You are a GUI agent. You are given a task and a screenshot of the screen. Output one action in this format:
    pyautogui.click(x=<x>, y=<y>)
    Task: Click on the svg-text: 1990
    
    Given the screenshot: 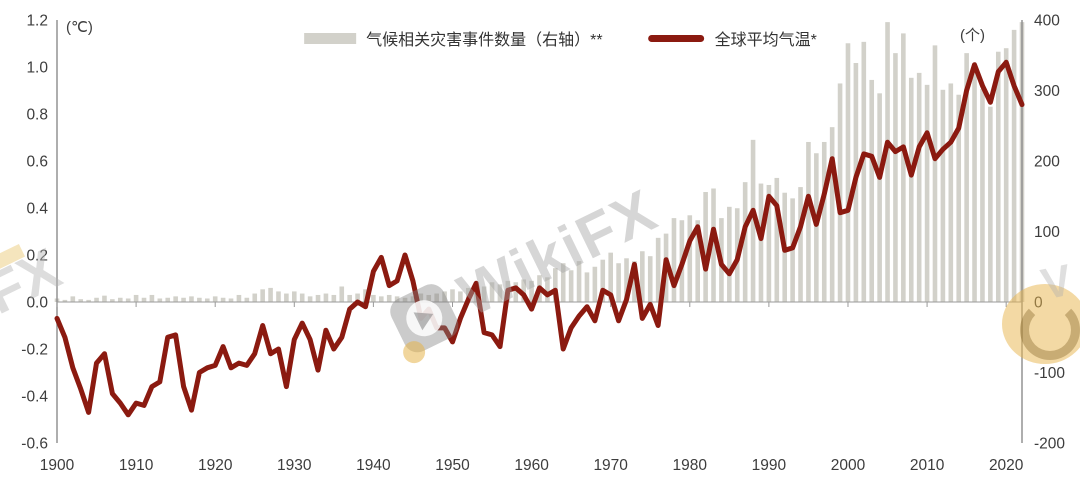 What is the action you would take?
    pyautogui.click(x=769, y=465)
    